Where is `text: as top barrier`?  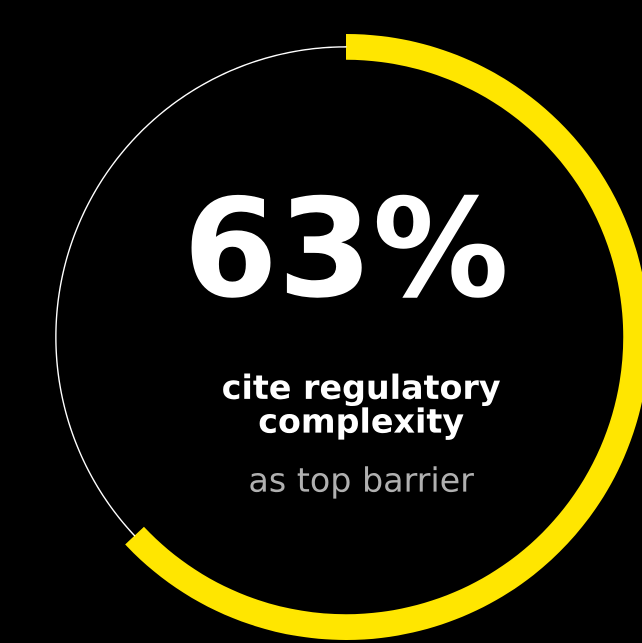 text: as top barrier is located at coordinates (362, 482).